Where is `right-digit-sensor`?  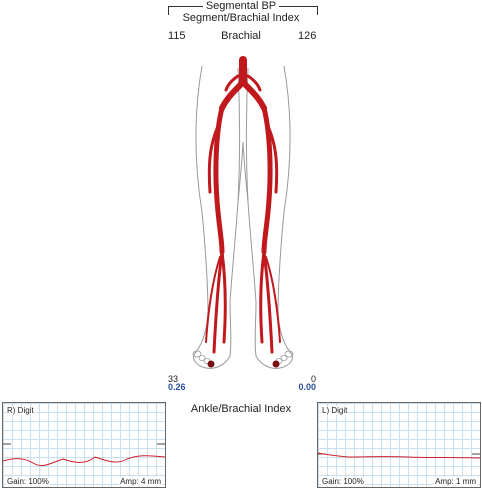
right-digit-sensor is located at coordinates (211, 364).